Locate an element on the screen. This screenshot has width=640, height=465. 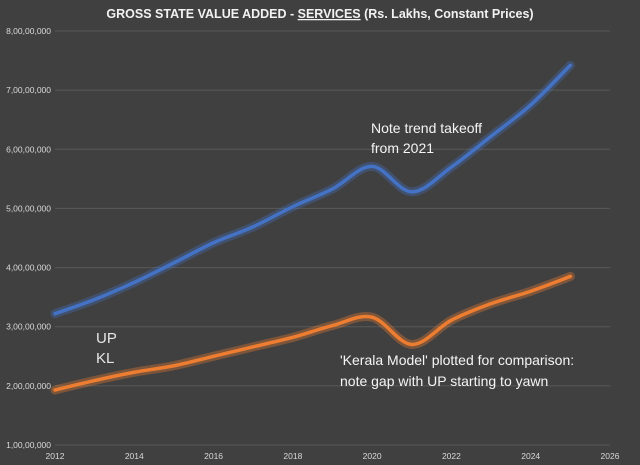
legend-label-up: UP is located at coordinates (106, 338).